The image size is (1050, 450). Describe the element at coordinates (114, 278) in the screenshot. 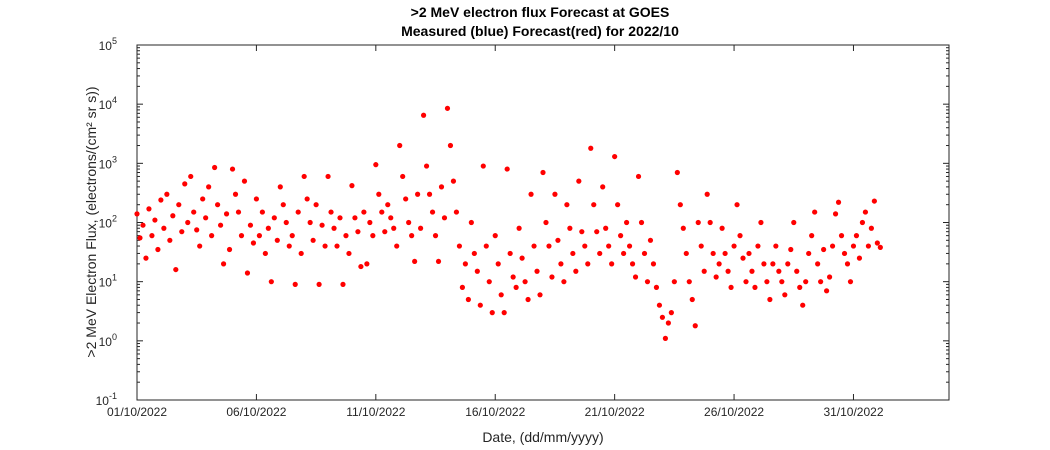

I see `y-tick-exponent: 1` at that location.